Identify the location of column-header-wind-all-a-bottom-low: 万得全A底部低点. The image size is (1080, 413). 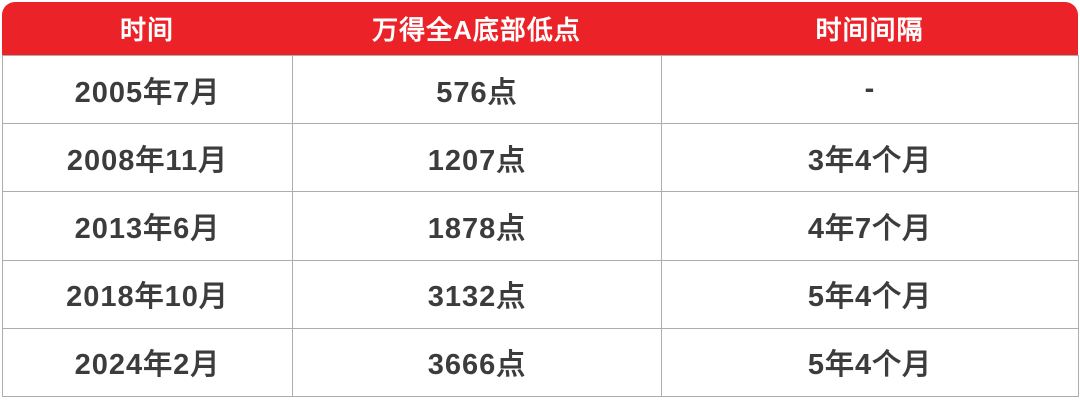
(476, 30).